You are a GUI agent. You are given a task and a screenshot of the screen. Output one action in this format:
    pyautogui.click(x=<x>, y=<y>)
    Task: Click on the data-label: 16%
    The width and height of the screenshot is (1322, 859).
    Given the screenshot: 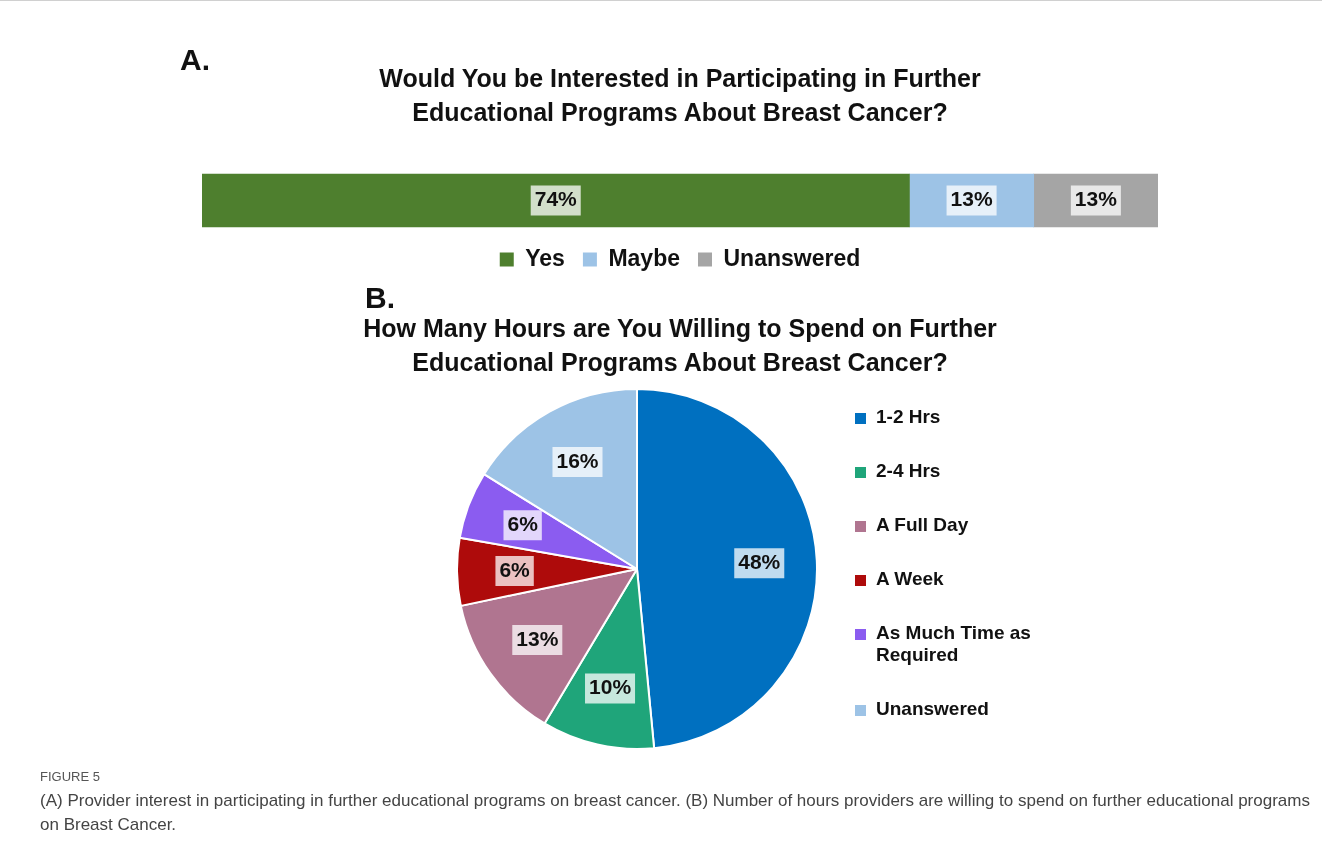 What is the action you would take?
    pyautogui.click(x=577, y=460)
    